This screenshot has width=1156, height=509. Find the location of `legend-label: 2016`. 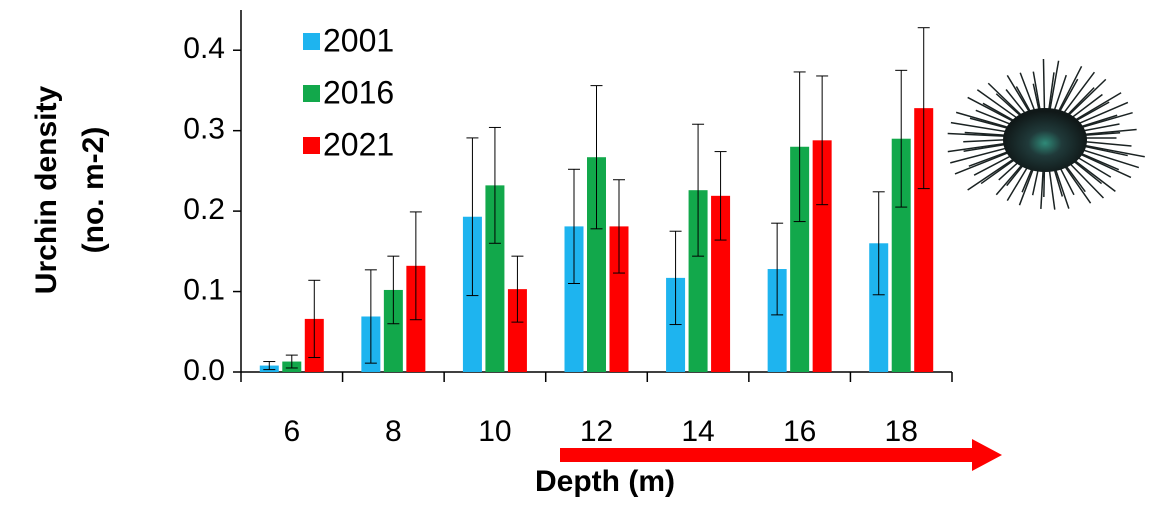

legend-label: 2016 is located at coordinates (358, 92).